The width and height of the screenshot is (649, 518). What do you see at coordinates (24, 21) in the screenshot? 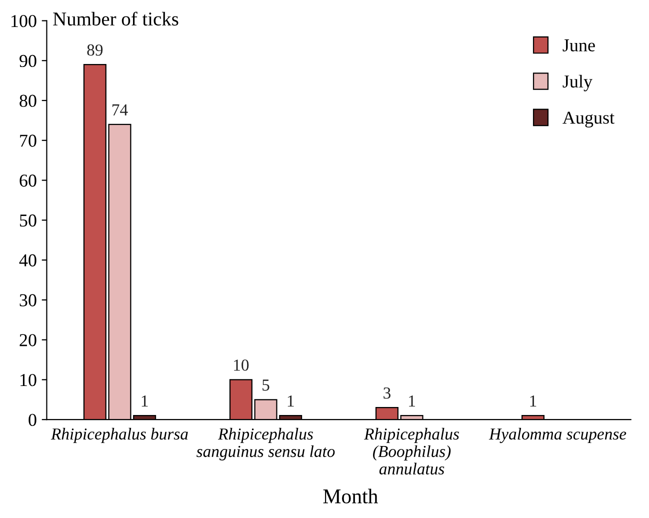
I see `y-tick-label: 100` at bounding box center [24, 21].